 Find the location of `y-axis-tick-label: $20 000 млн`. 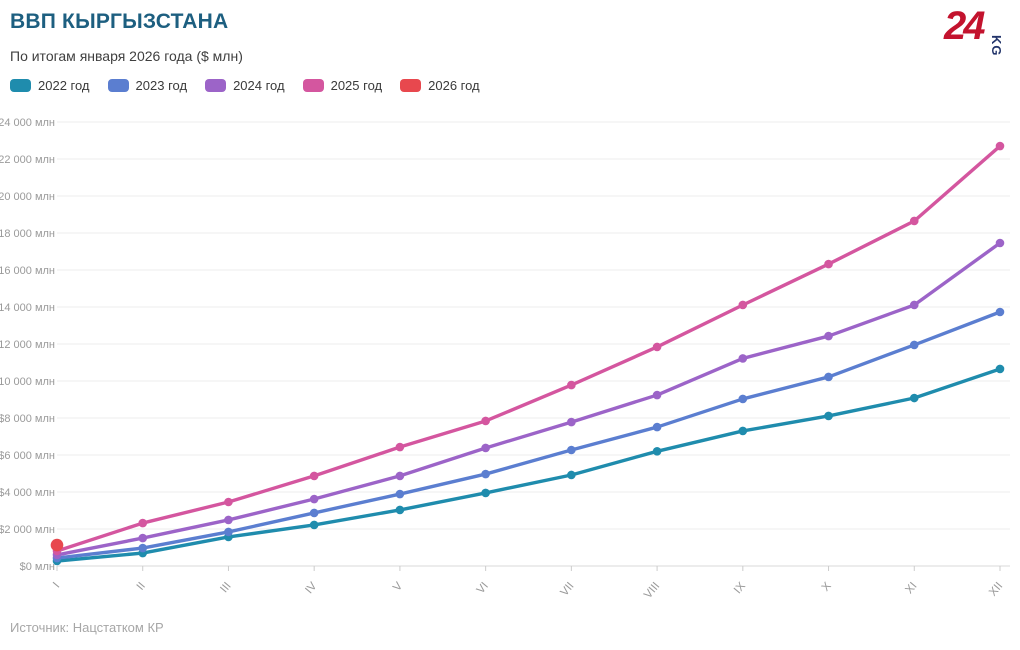

y-axis-tick-label: $20 000 млн is located at coordinates (27, 197).